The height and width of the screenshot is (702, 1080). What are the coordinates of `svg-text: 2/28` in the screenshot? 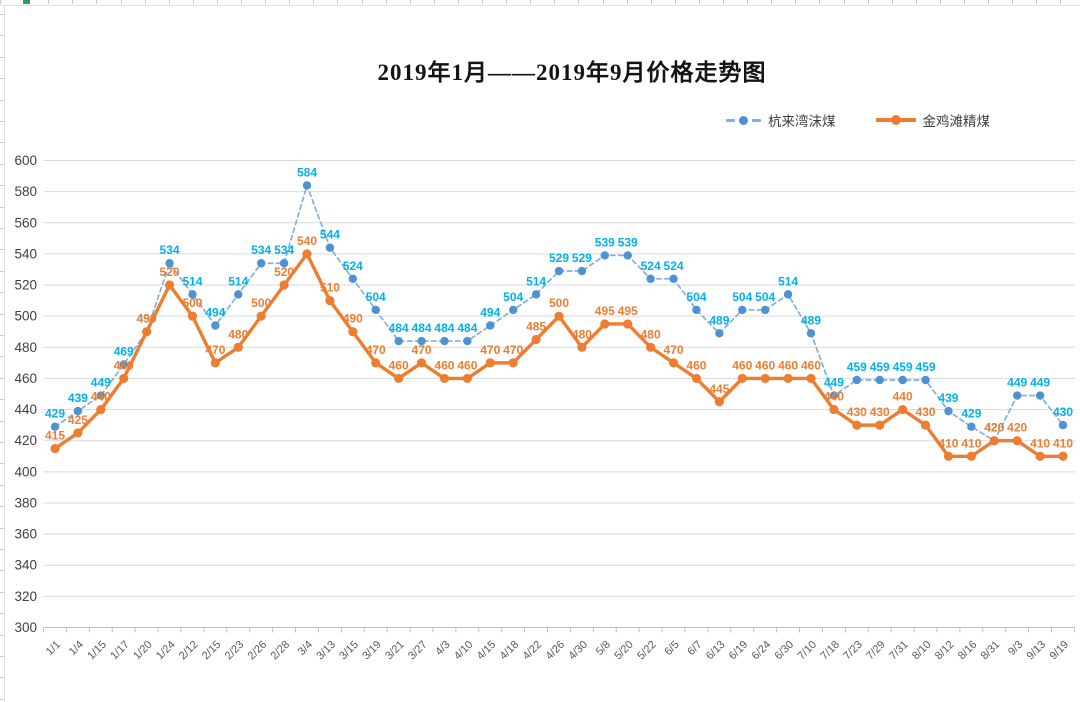 It's located at (281, 651).